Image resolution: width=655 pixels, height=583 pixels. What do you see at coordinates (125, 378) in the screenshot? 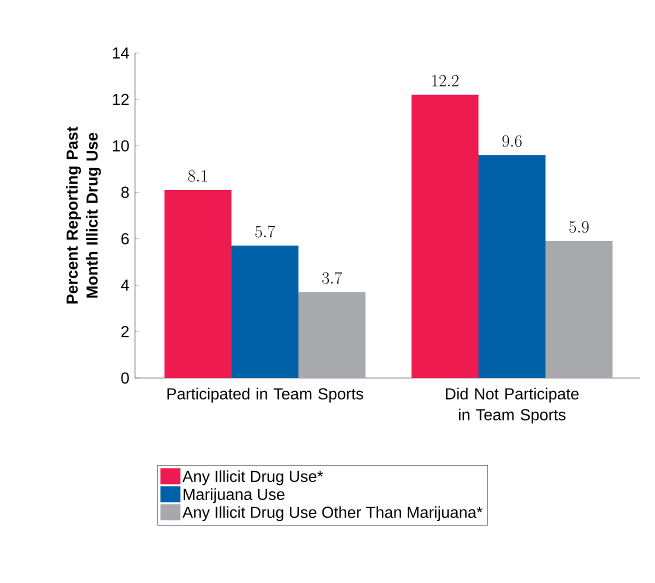
I see `y-tick-label: 0` at bounding box center [125, 378].